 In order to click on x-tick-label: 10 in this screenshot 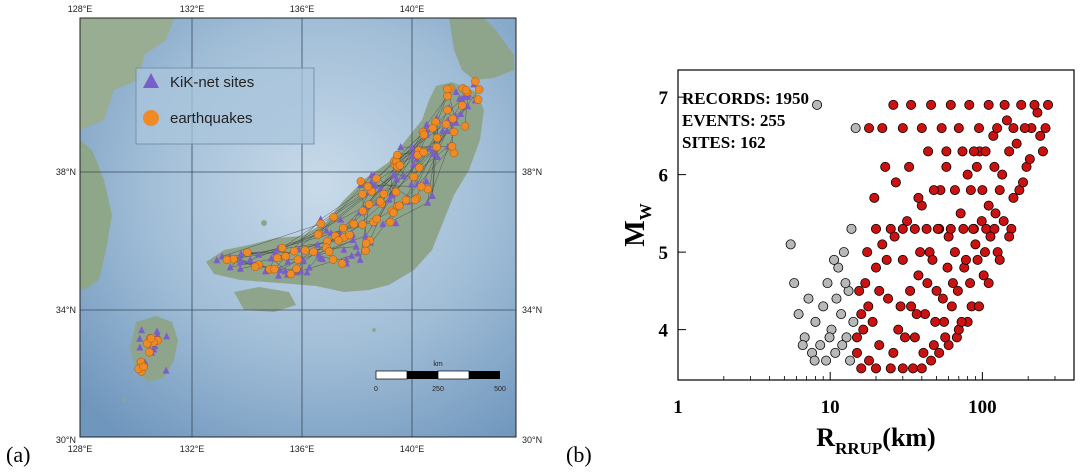, I will do `click(830, 407)`.